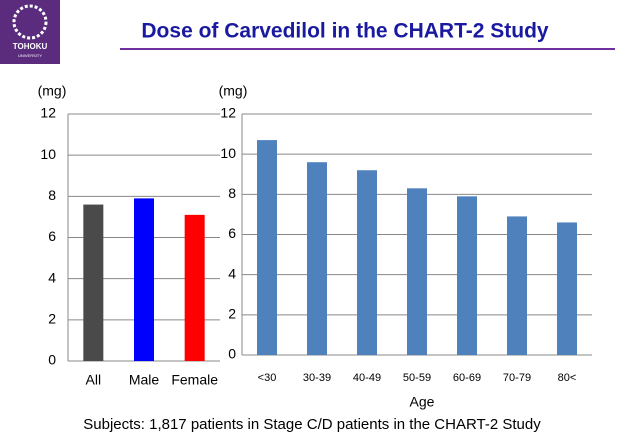  What do you see at coordinates (417, 378) in the screenshot?
I see `x-tick-label: 50-59` at bounding box center [417, 378].